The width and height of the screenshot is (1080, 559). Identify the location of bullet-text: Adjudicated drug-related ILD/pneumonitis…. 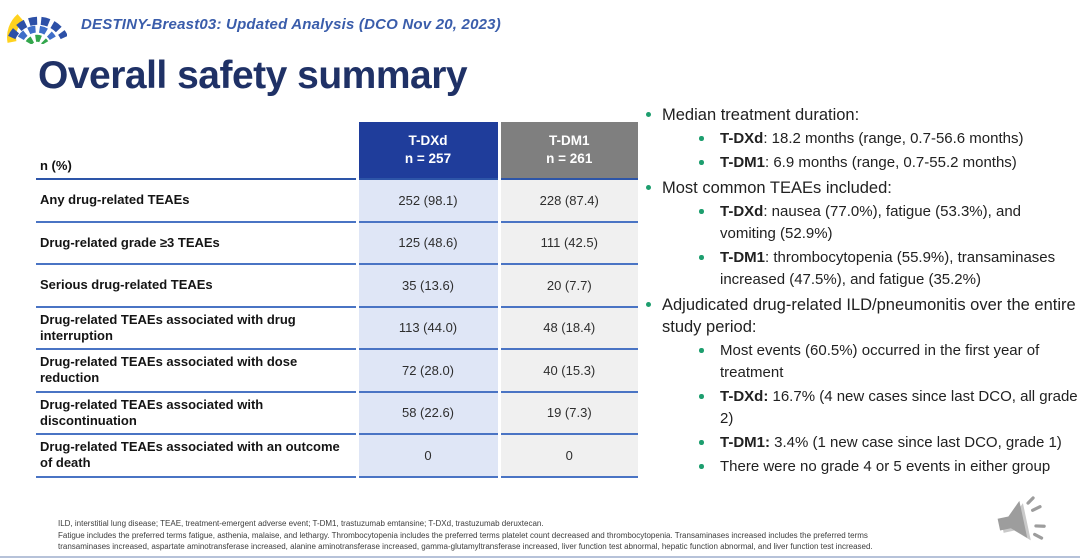
(869, 316).